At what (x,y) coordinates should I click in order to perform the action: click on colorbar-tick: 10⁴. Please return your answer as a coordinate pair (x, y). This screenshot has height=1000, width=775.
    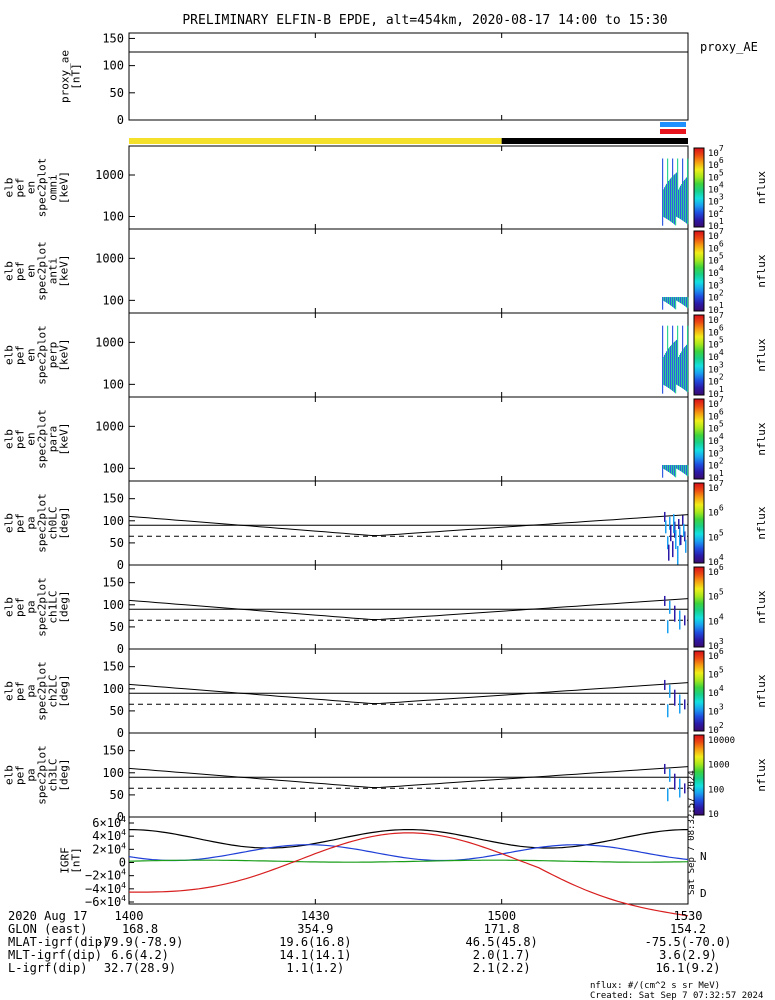
    Looking at the image, I should click on (716, 560).